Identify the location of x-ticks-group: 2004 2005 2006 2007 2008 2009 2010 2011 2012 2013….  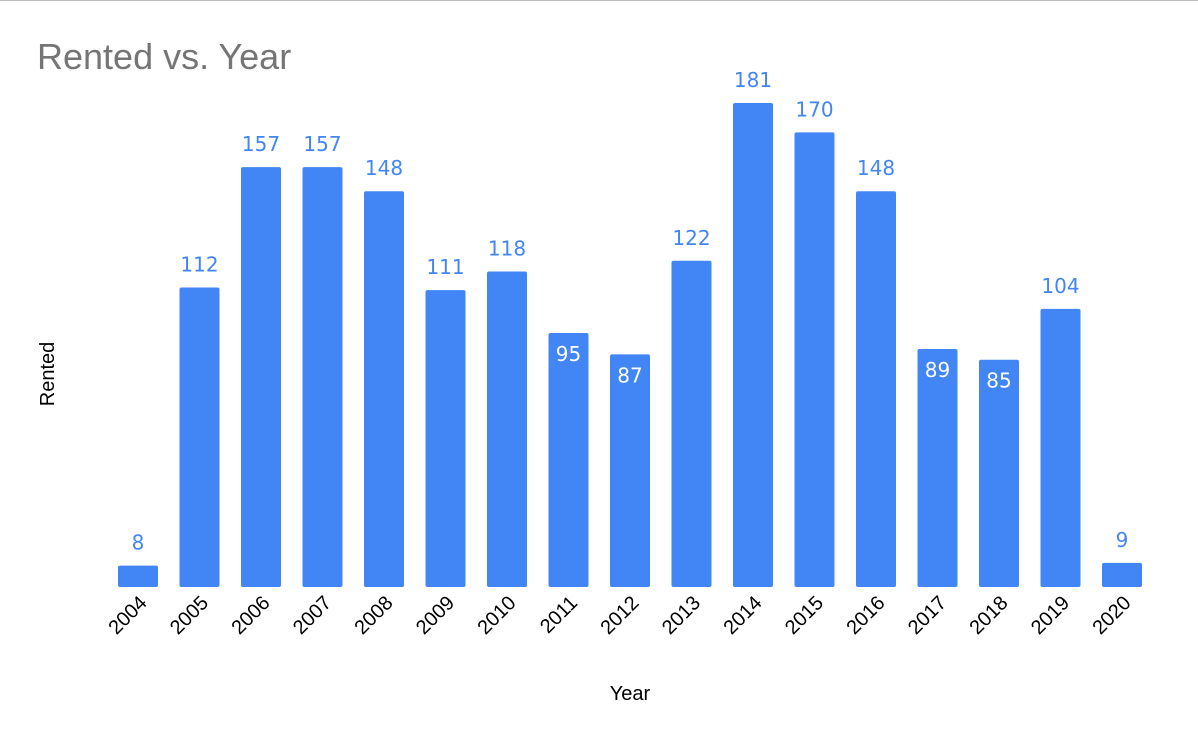
(620, 615).